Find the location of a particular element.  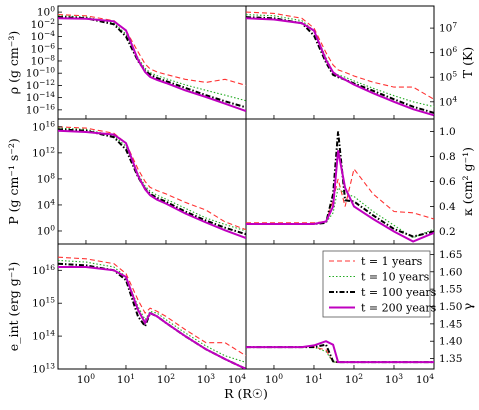

ytick-label: 1.55 is located at coordinates (450, 290).